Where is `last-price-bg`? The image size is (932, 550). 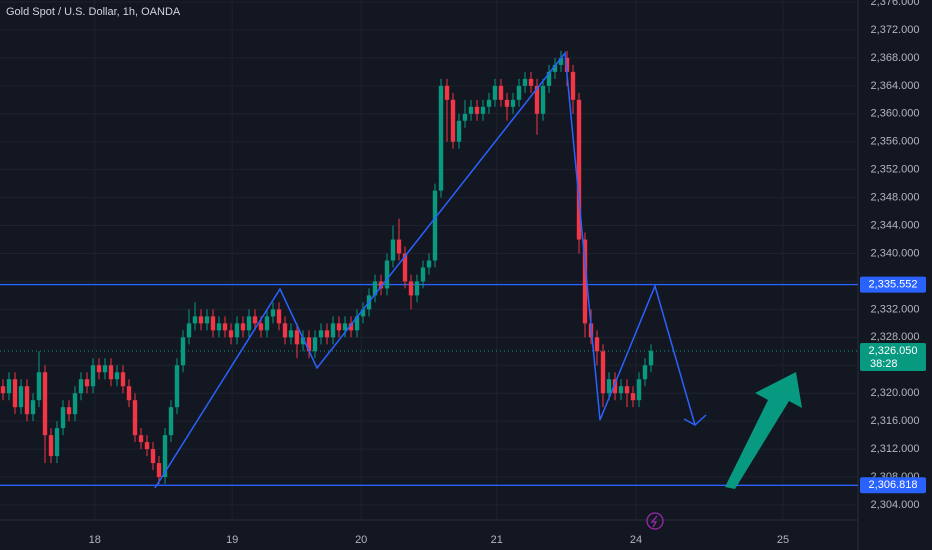
last-price-bg is located at coordinates (893, 356).